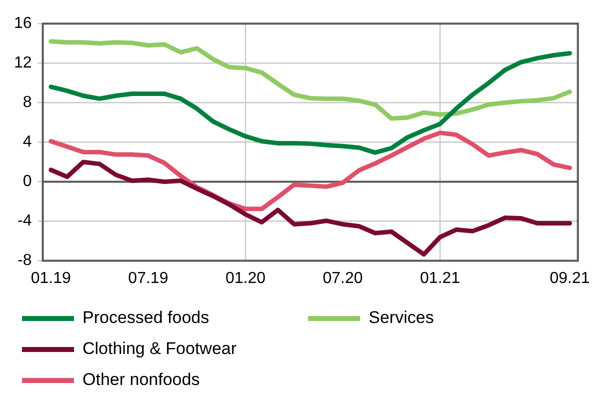 This screenshot has height=407, width=606. I want to click on x-tick-label: 09.21, so click(570, 278).